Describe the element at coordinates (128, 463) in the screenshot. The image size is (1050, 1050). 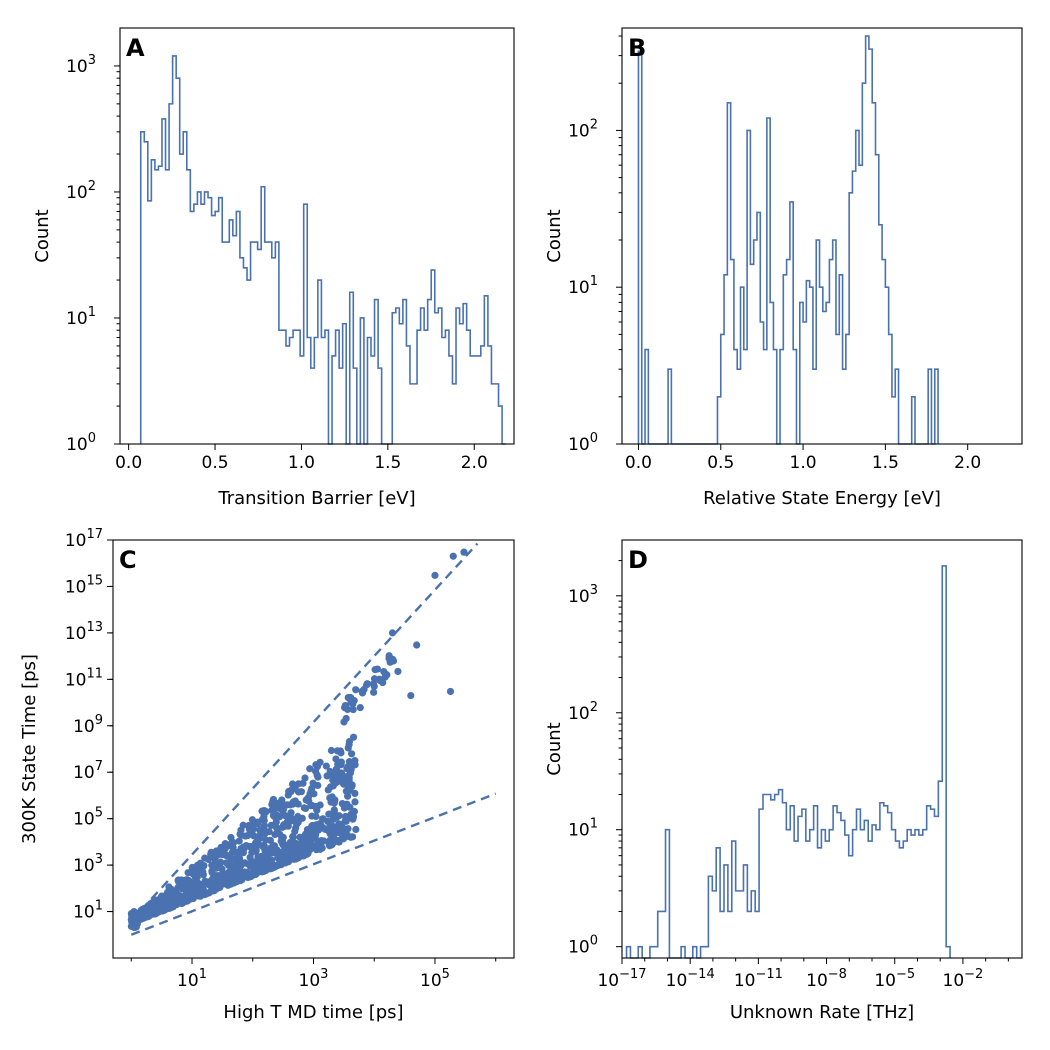
I see `x-tick-label: 0.0` at that location.